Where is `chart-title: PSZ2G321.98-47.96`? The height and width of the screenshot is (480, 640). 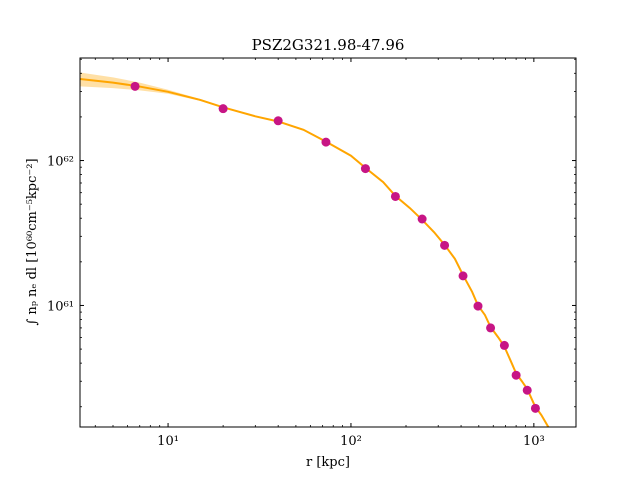
chart-title: PSZ2G321.98-47.96 is located at coordinates (328, 45).